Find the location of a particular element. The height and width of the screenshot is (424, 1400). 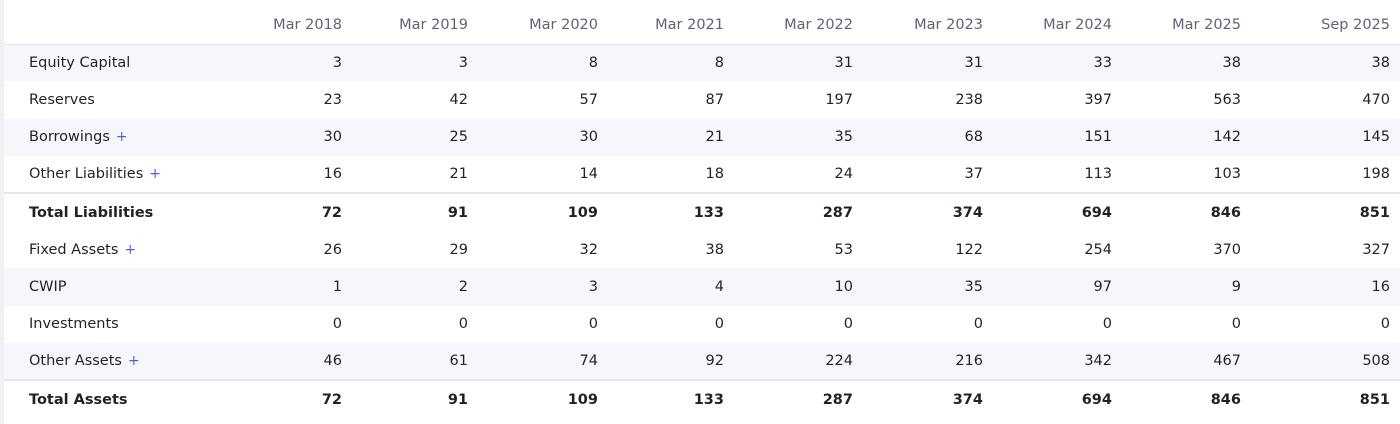

table-cell: 9 is located at coordinates (1188, 287).